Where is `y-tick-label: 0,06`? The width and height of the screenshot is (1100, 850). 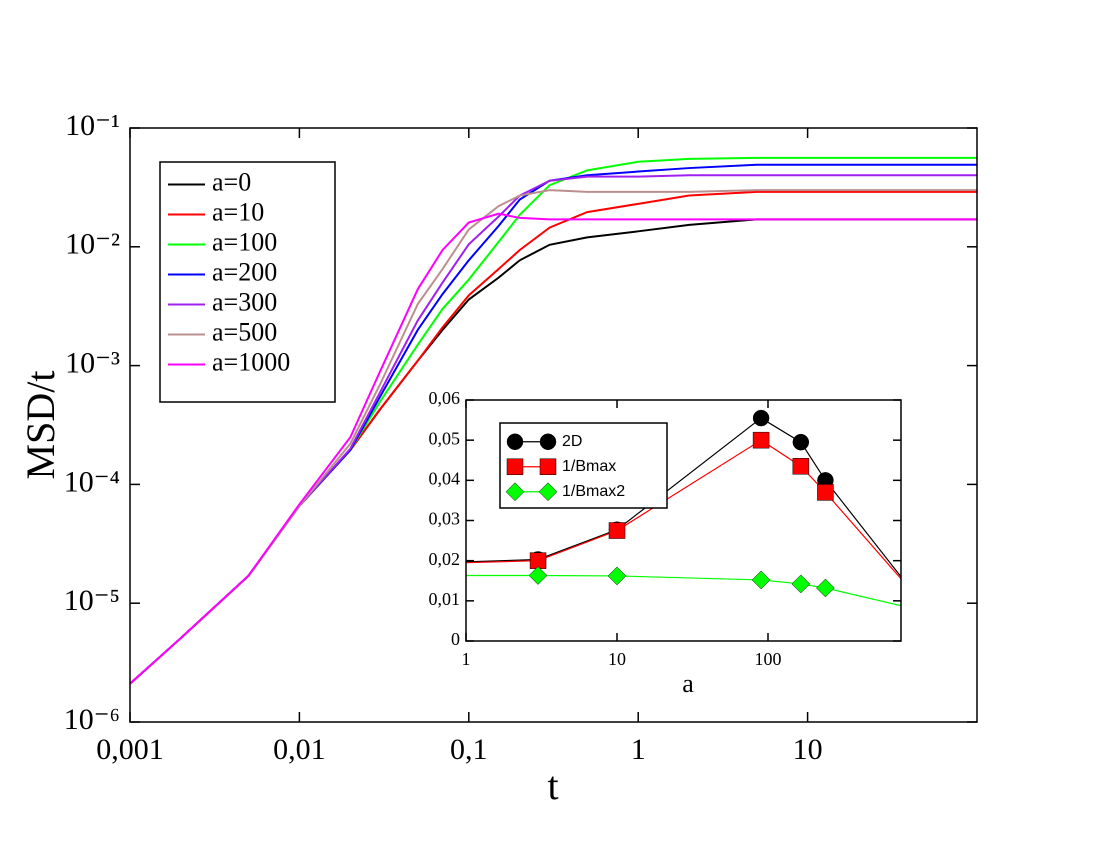 y-tick-label: 0,06 is located at coordinates (445, 398).